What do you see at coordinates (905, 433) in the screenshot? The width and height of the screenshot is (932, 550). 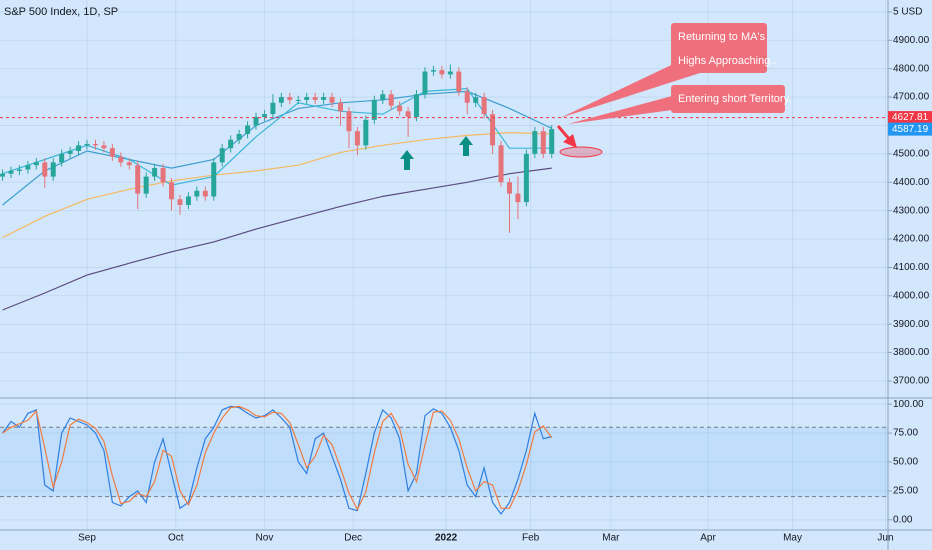 I see `y-tick-label: 75.00` at bounding box center [905, 433].